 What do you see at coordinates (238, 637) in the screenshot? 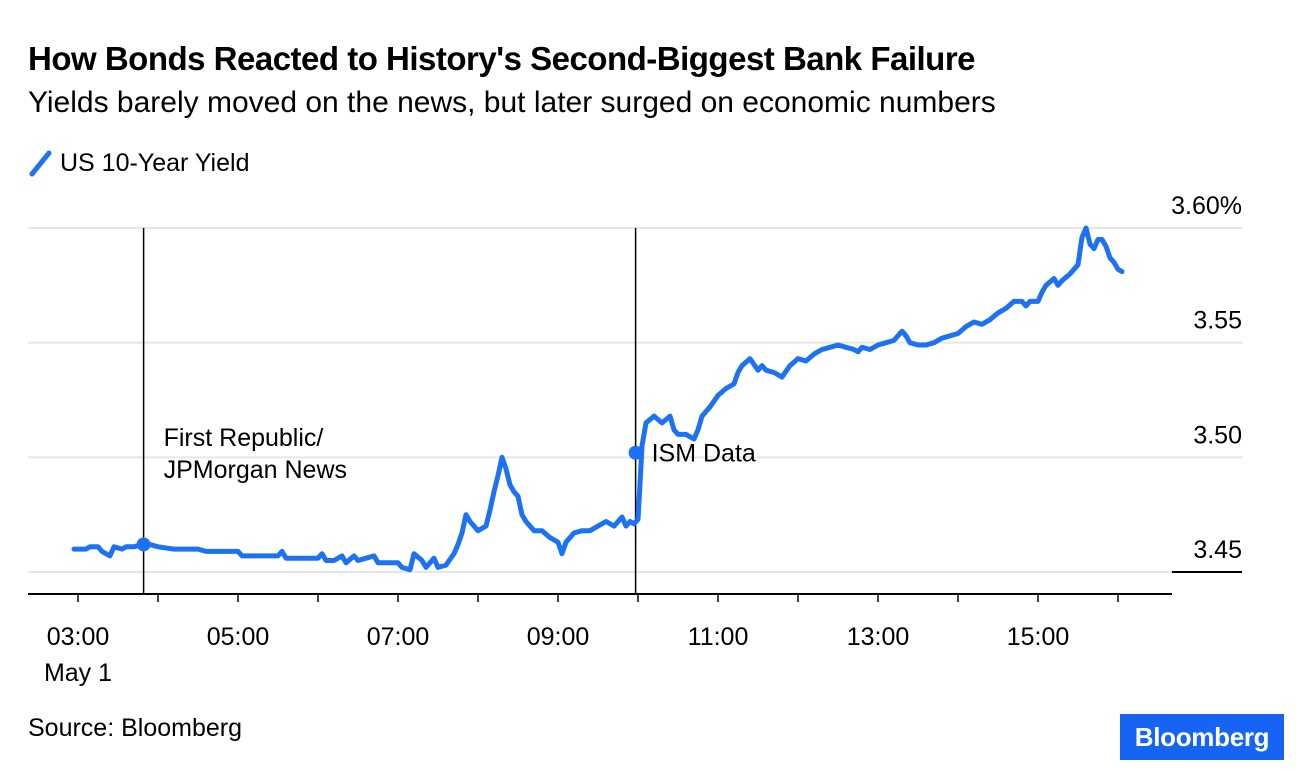
I see `x-tick-label: 05:00` at bounding box center [238, 637].